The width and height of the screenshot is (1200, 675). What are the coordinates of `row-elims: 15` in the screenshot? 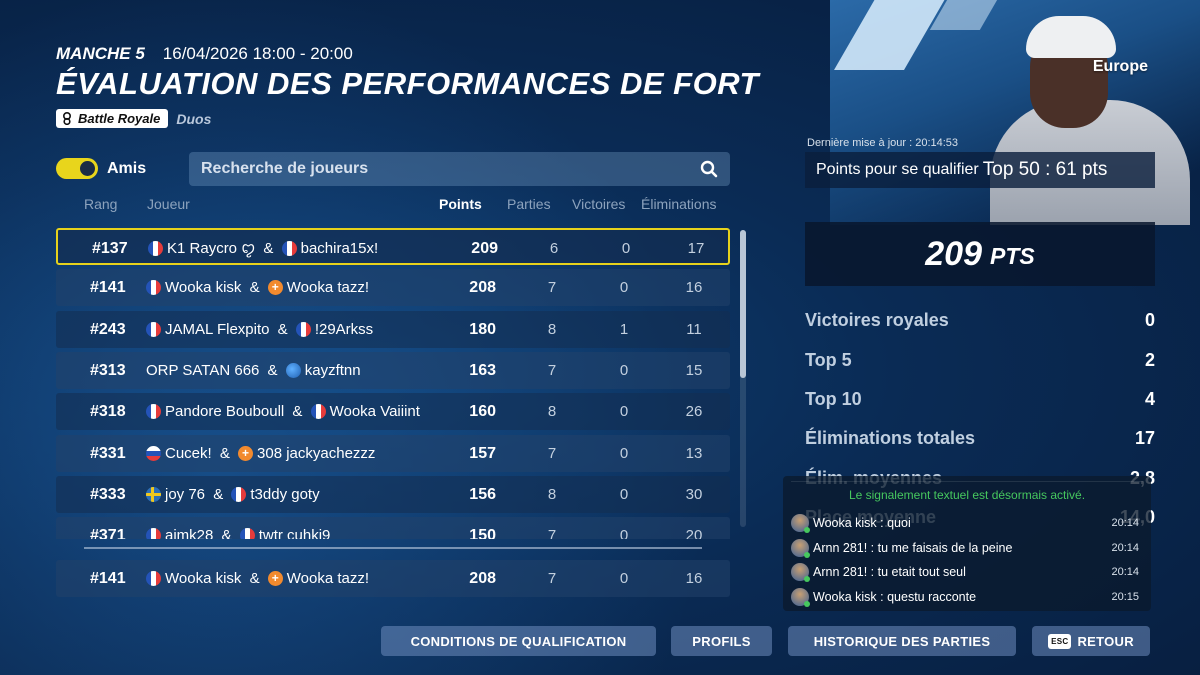 It's located at (694, 370).